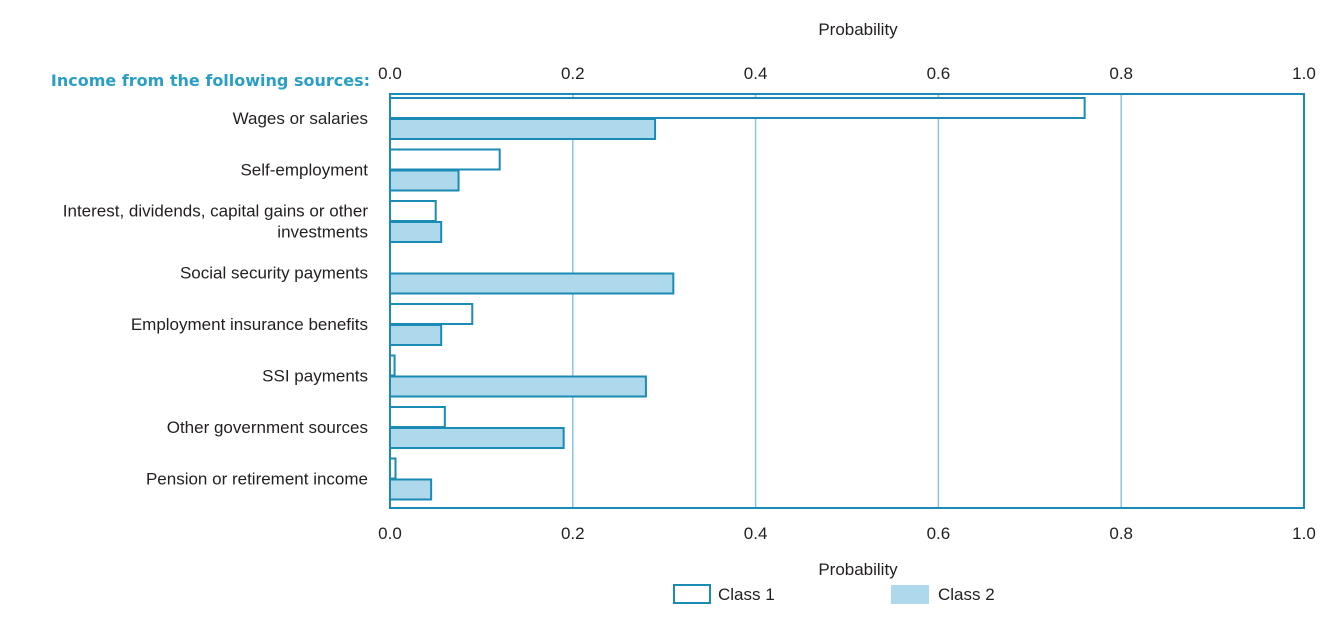 The image size is (1322, 619). Describe the element at coordinates (257, 479) in the screenshot. I see `category-label: Pension or retirement income` at that location.